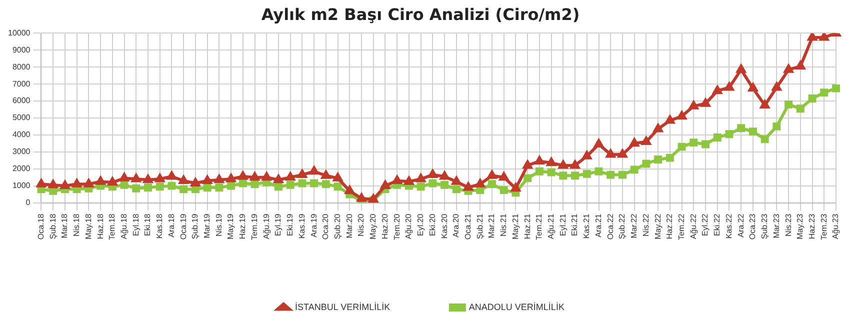 The height and width of the screenshot is (322, 861). Describe the element at coordinates (183, 226) in the screenshot. I see `x-tick-label: Oca.19` at that location.